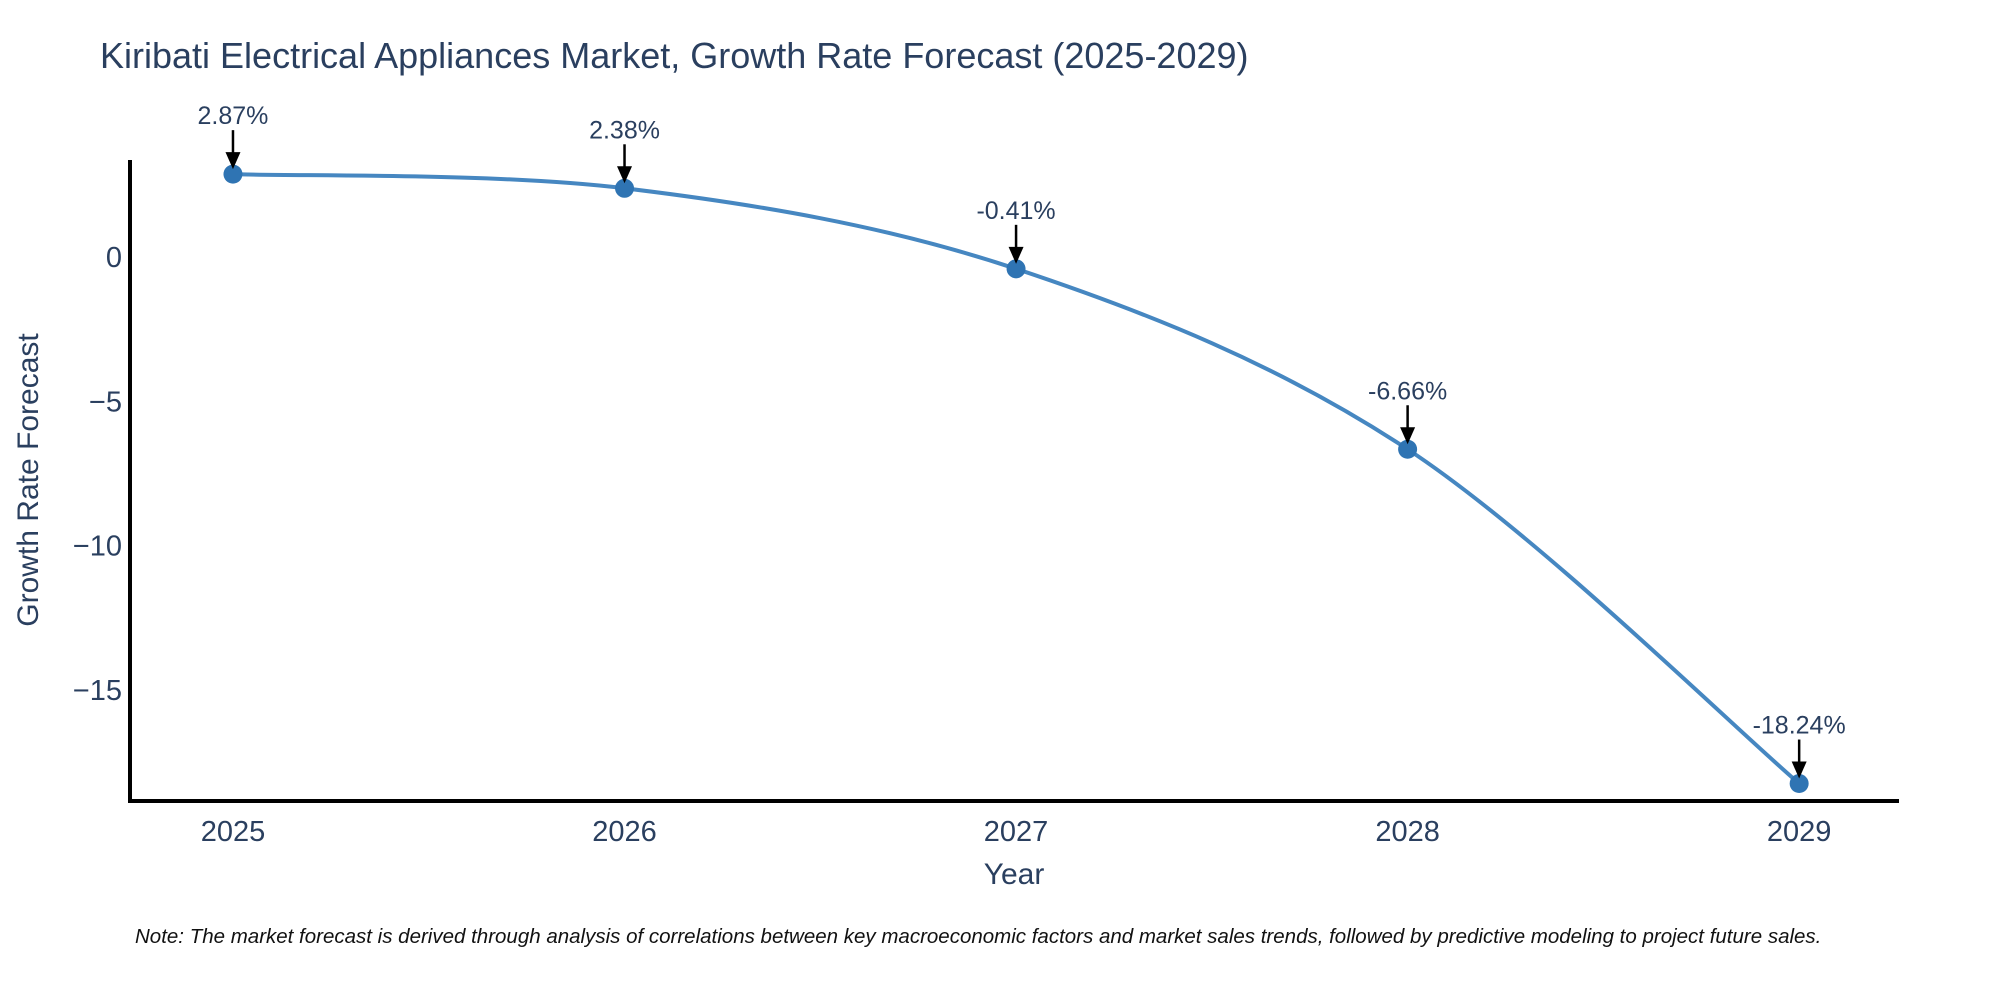  I want to click on x-tick-label: 2029, so click(1799, 832).